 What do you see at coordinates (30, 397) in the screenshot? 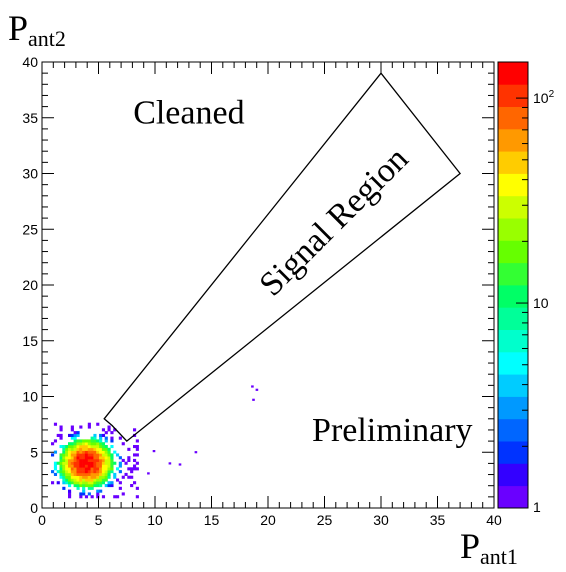
I see `y-tick-label: 10` at bounding box center [30, 397].